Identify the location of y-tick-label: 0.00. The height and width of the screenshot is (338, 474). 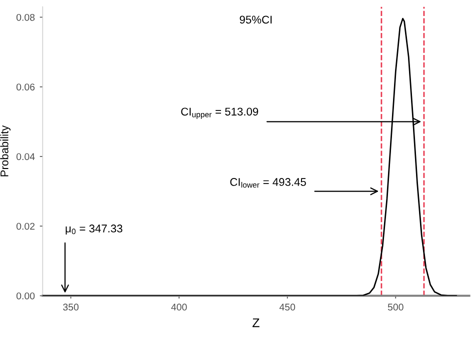
(25, 296).